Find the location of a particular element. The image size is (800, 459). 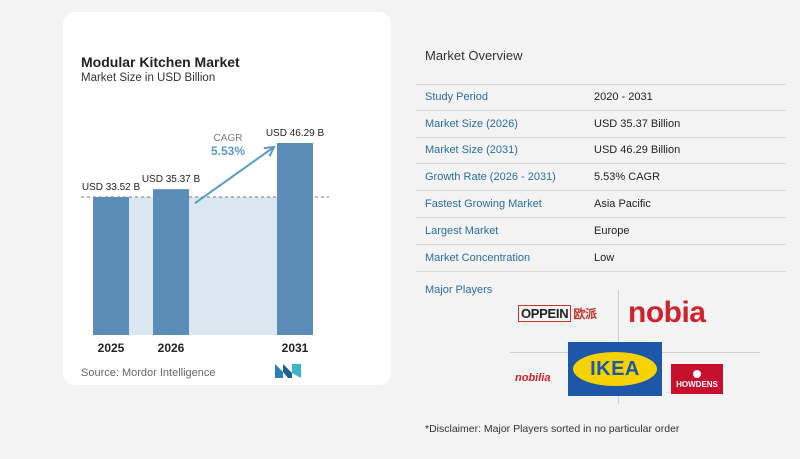

overview-row: Market Size (2031) USD 46.29 Billion is located at coordinates (601, 151).